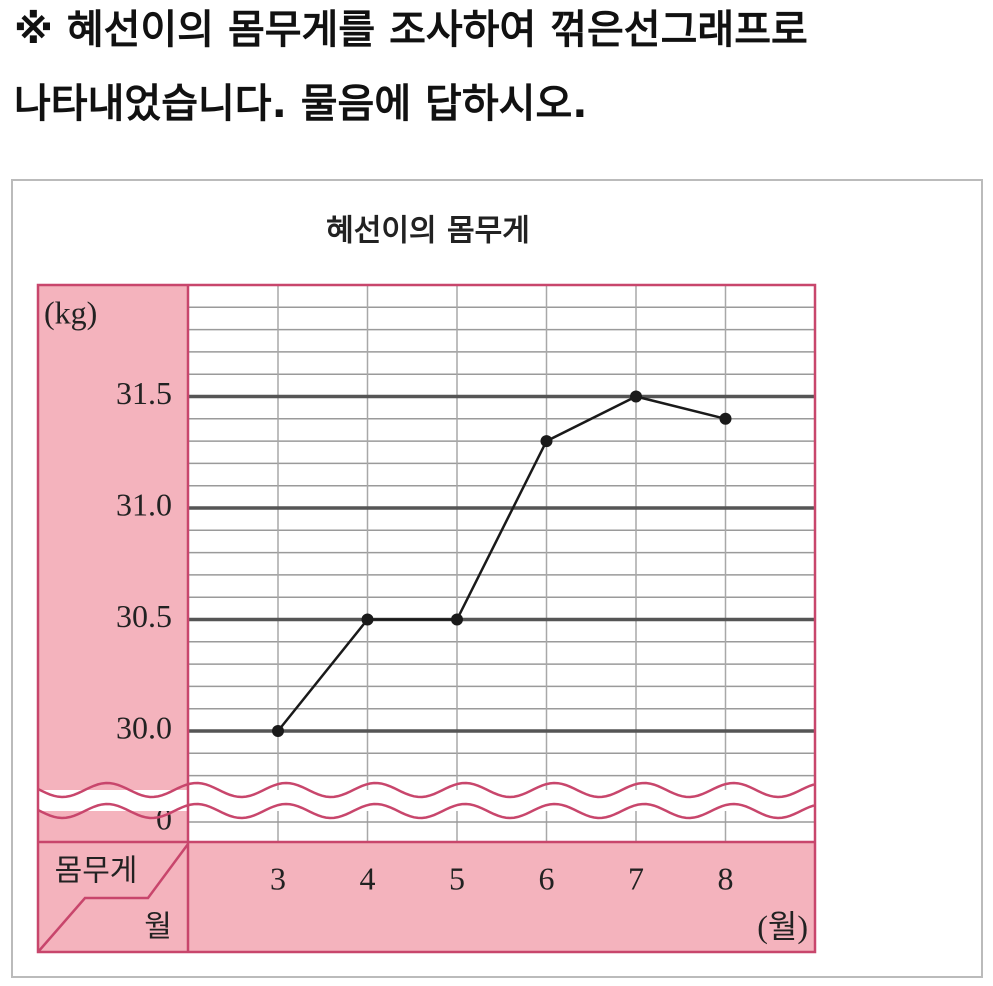 The image size is (993, 986). Describe the element at coordinates (144, 727) in the screenshot. I see `y-tick-label: 30.0` at that location.